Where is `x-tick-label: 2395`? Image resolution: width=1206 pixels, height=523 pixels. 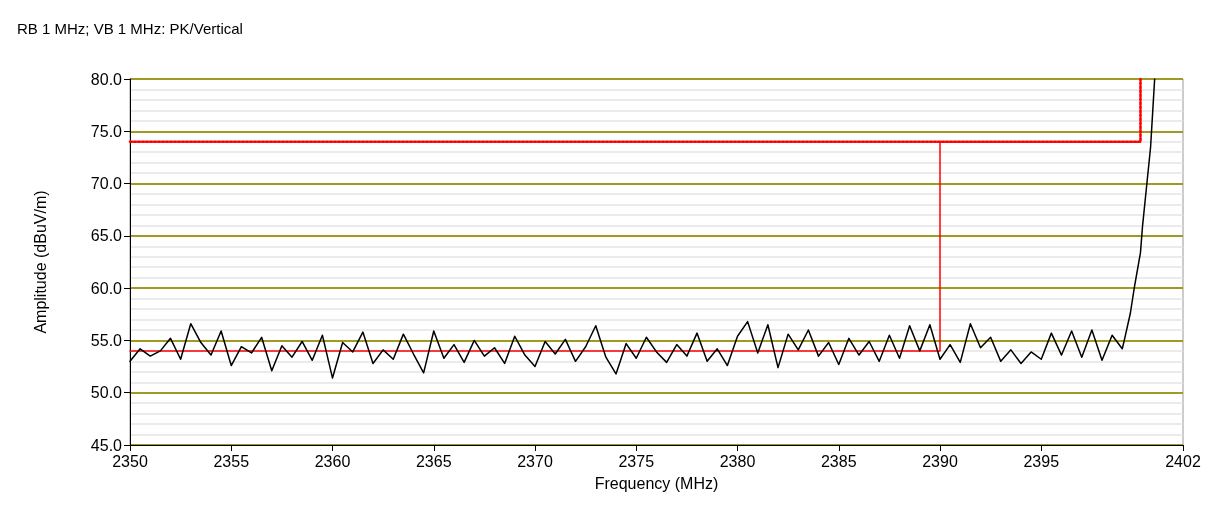 x-tick-label: 2395 is located at coordinates (1041, 461).